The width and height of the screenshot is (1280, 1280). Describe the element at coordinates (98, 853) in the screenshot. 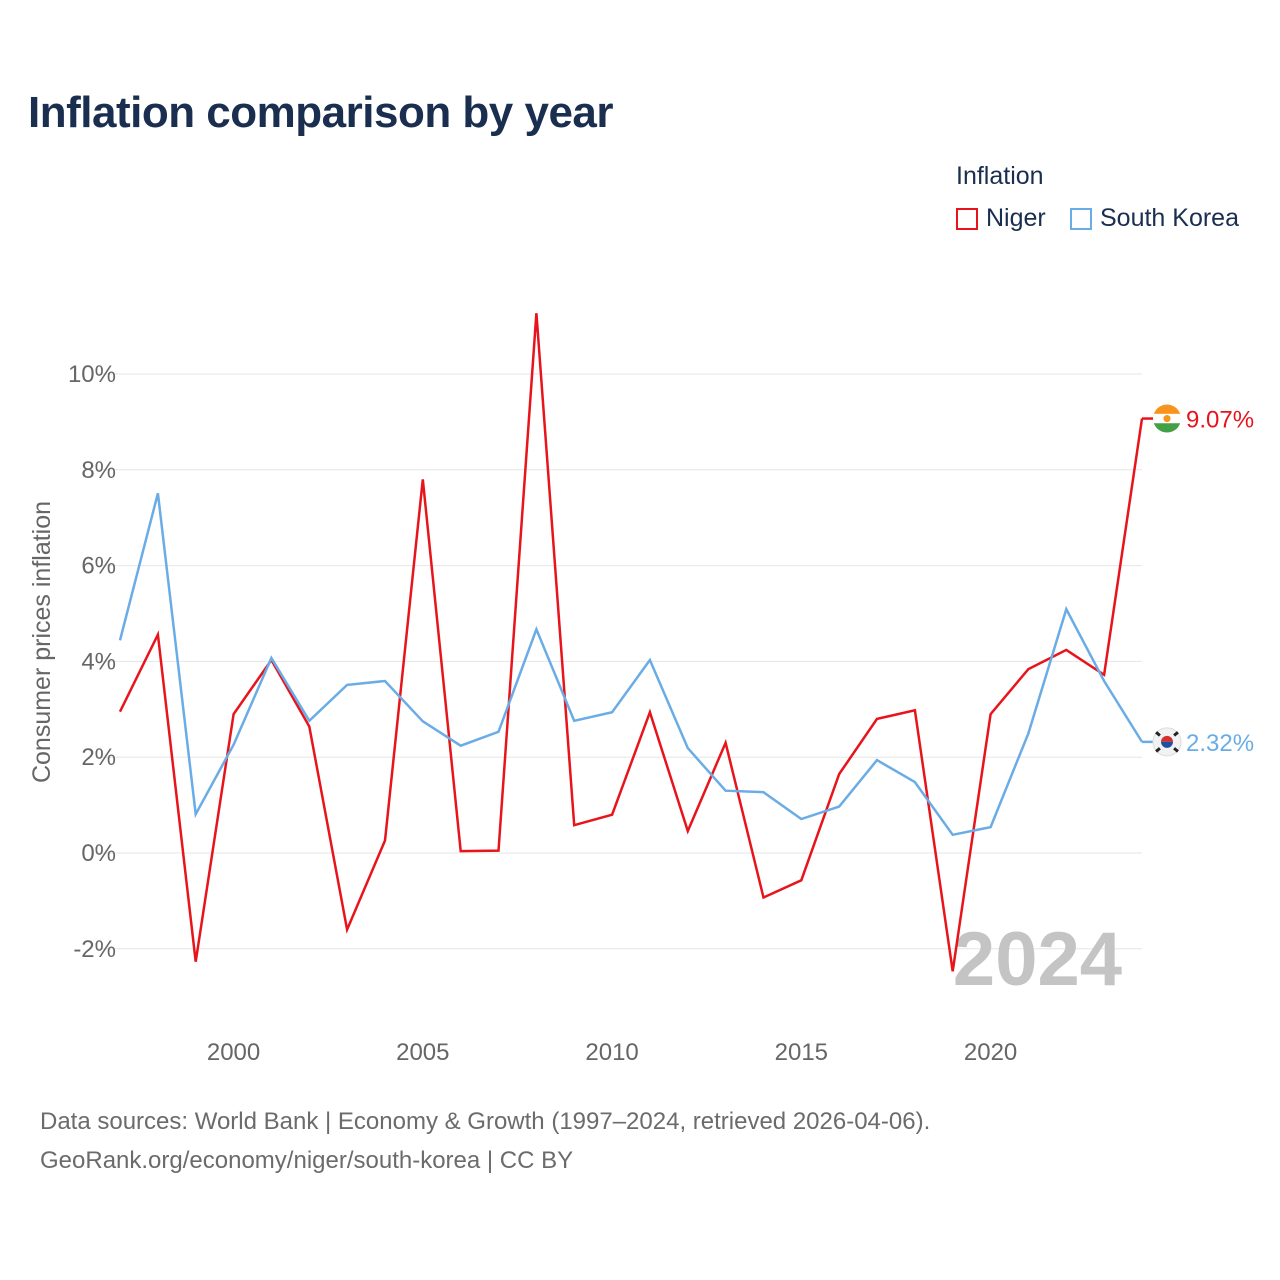

I see `y-tick-label: 0%` at that location.